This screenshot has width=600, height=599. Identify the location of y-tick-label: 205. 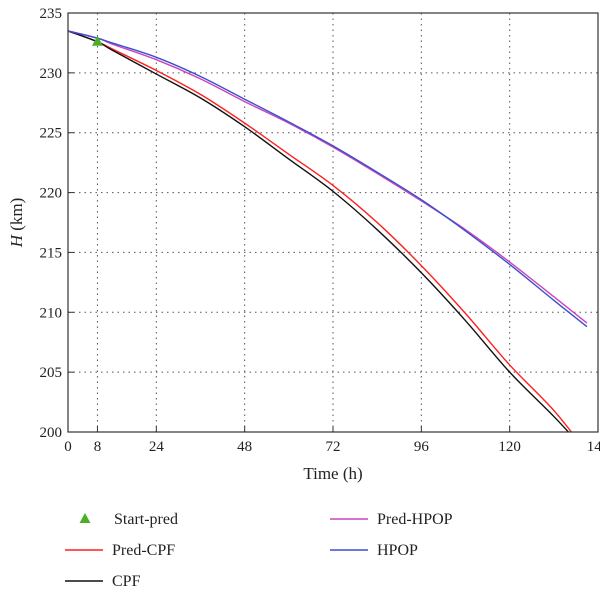
(51, 373).